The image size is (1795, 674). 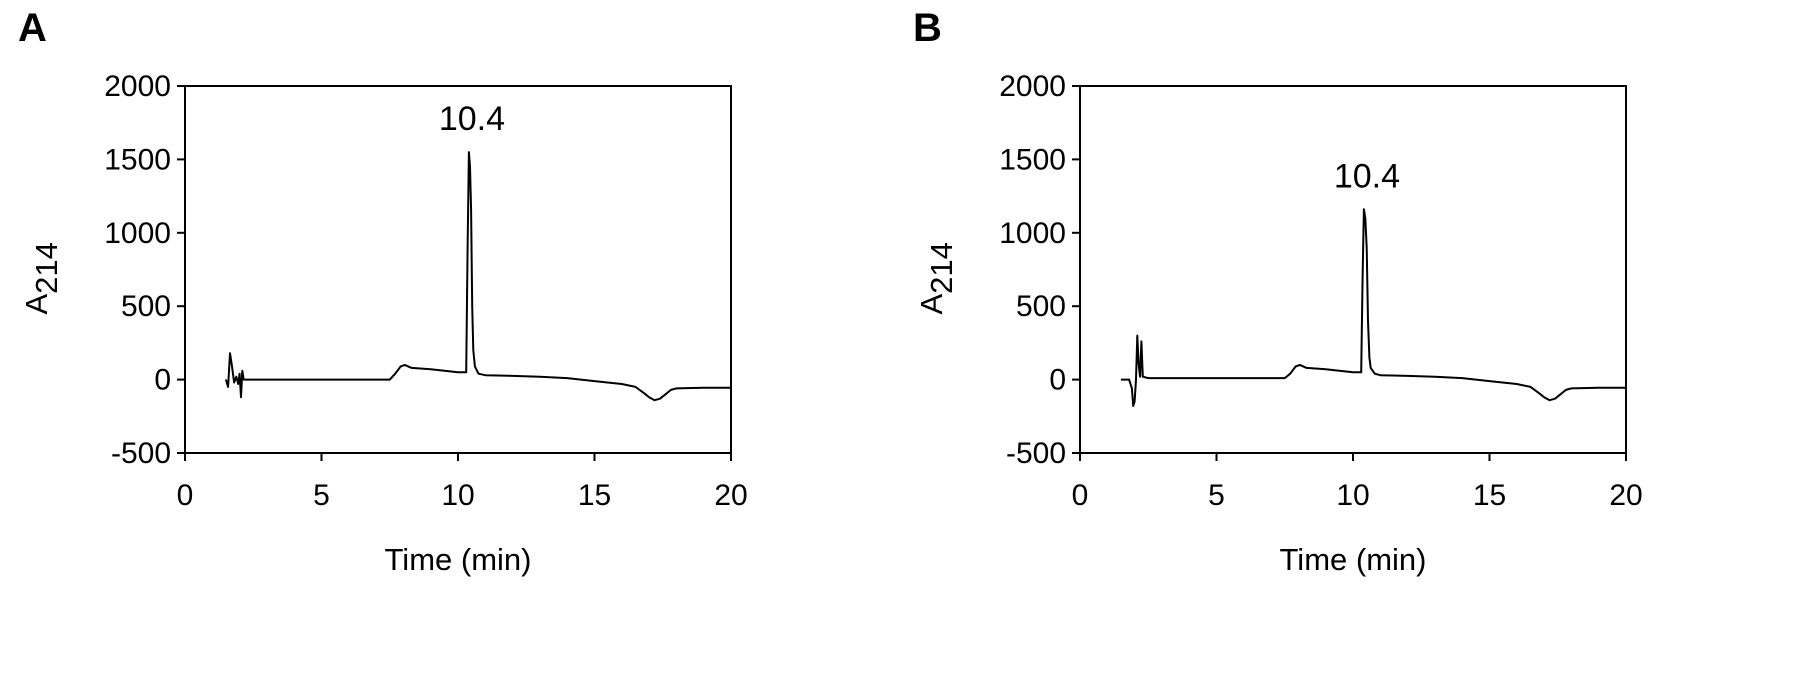 I want to click on panel-label-a: A, so click(x=32, y=28).